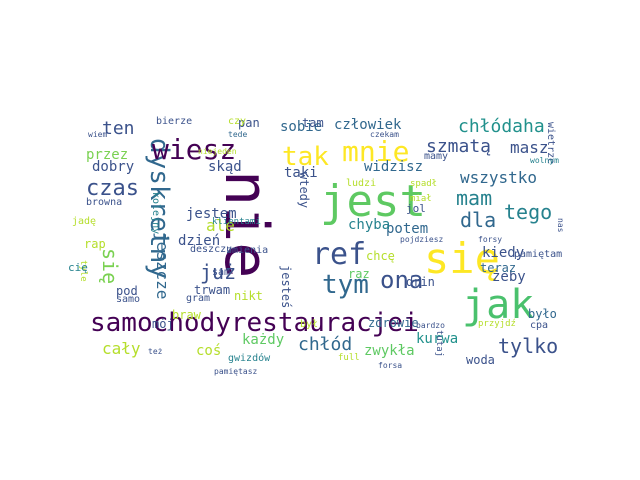  Describe the element at coordinates (528, 212) in the screenshot. I see `word: tego` at that location.